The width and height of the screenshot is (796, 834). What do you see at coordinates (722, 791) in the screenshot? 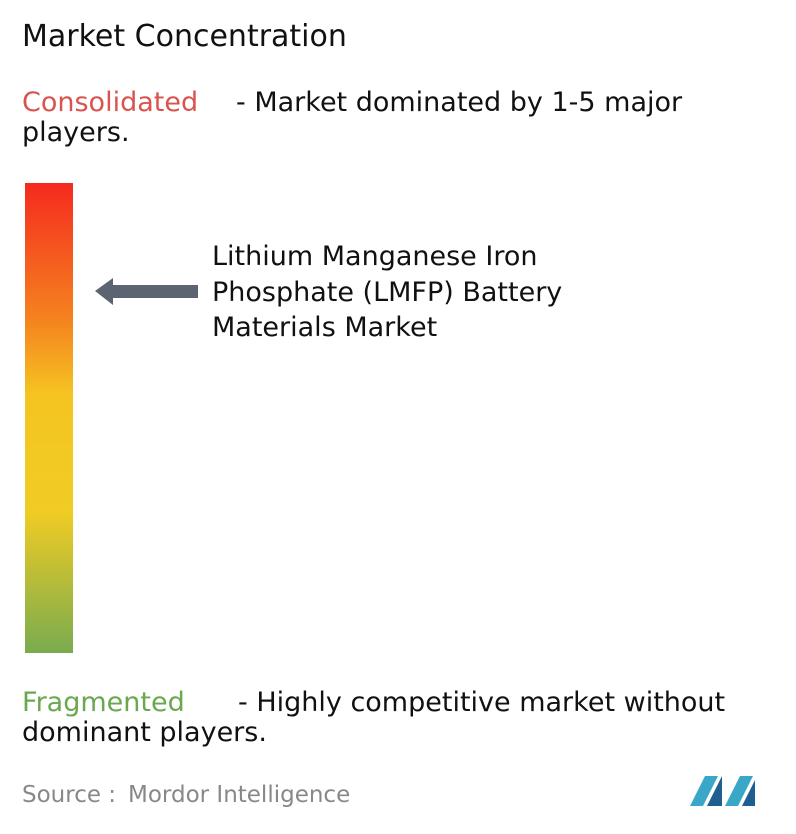
I see `logo` at bounding box center [722, 791].